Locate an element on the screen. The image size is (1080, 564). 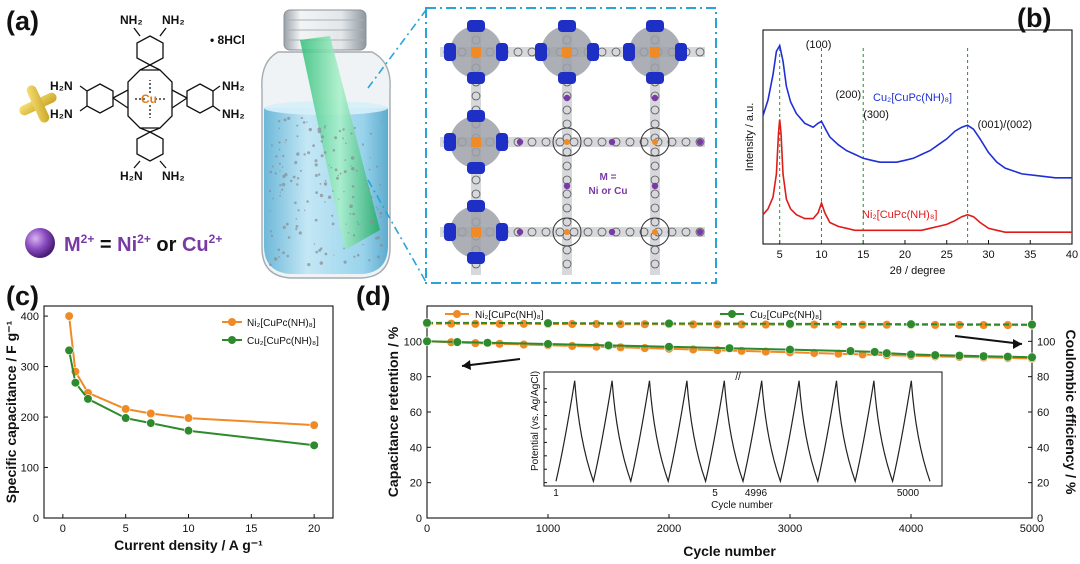
cyc-series-line is located at coordinates (729, 323).